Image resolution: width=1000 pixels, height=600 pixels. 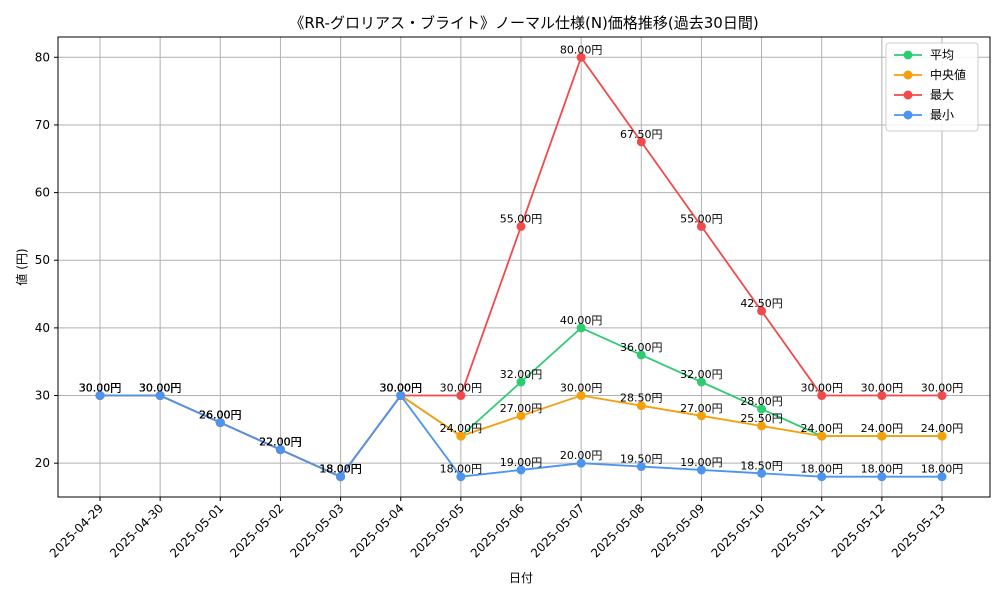 I want to click on y-tick-label: 60, so click(x=42, y=193).